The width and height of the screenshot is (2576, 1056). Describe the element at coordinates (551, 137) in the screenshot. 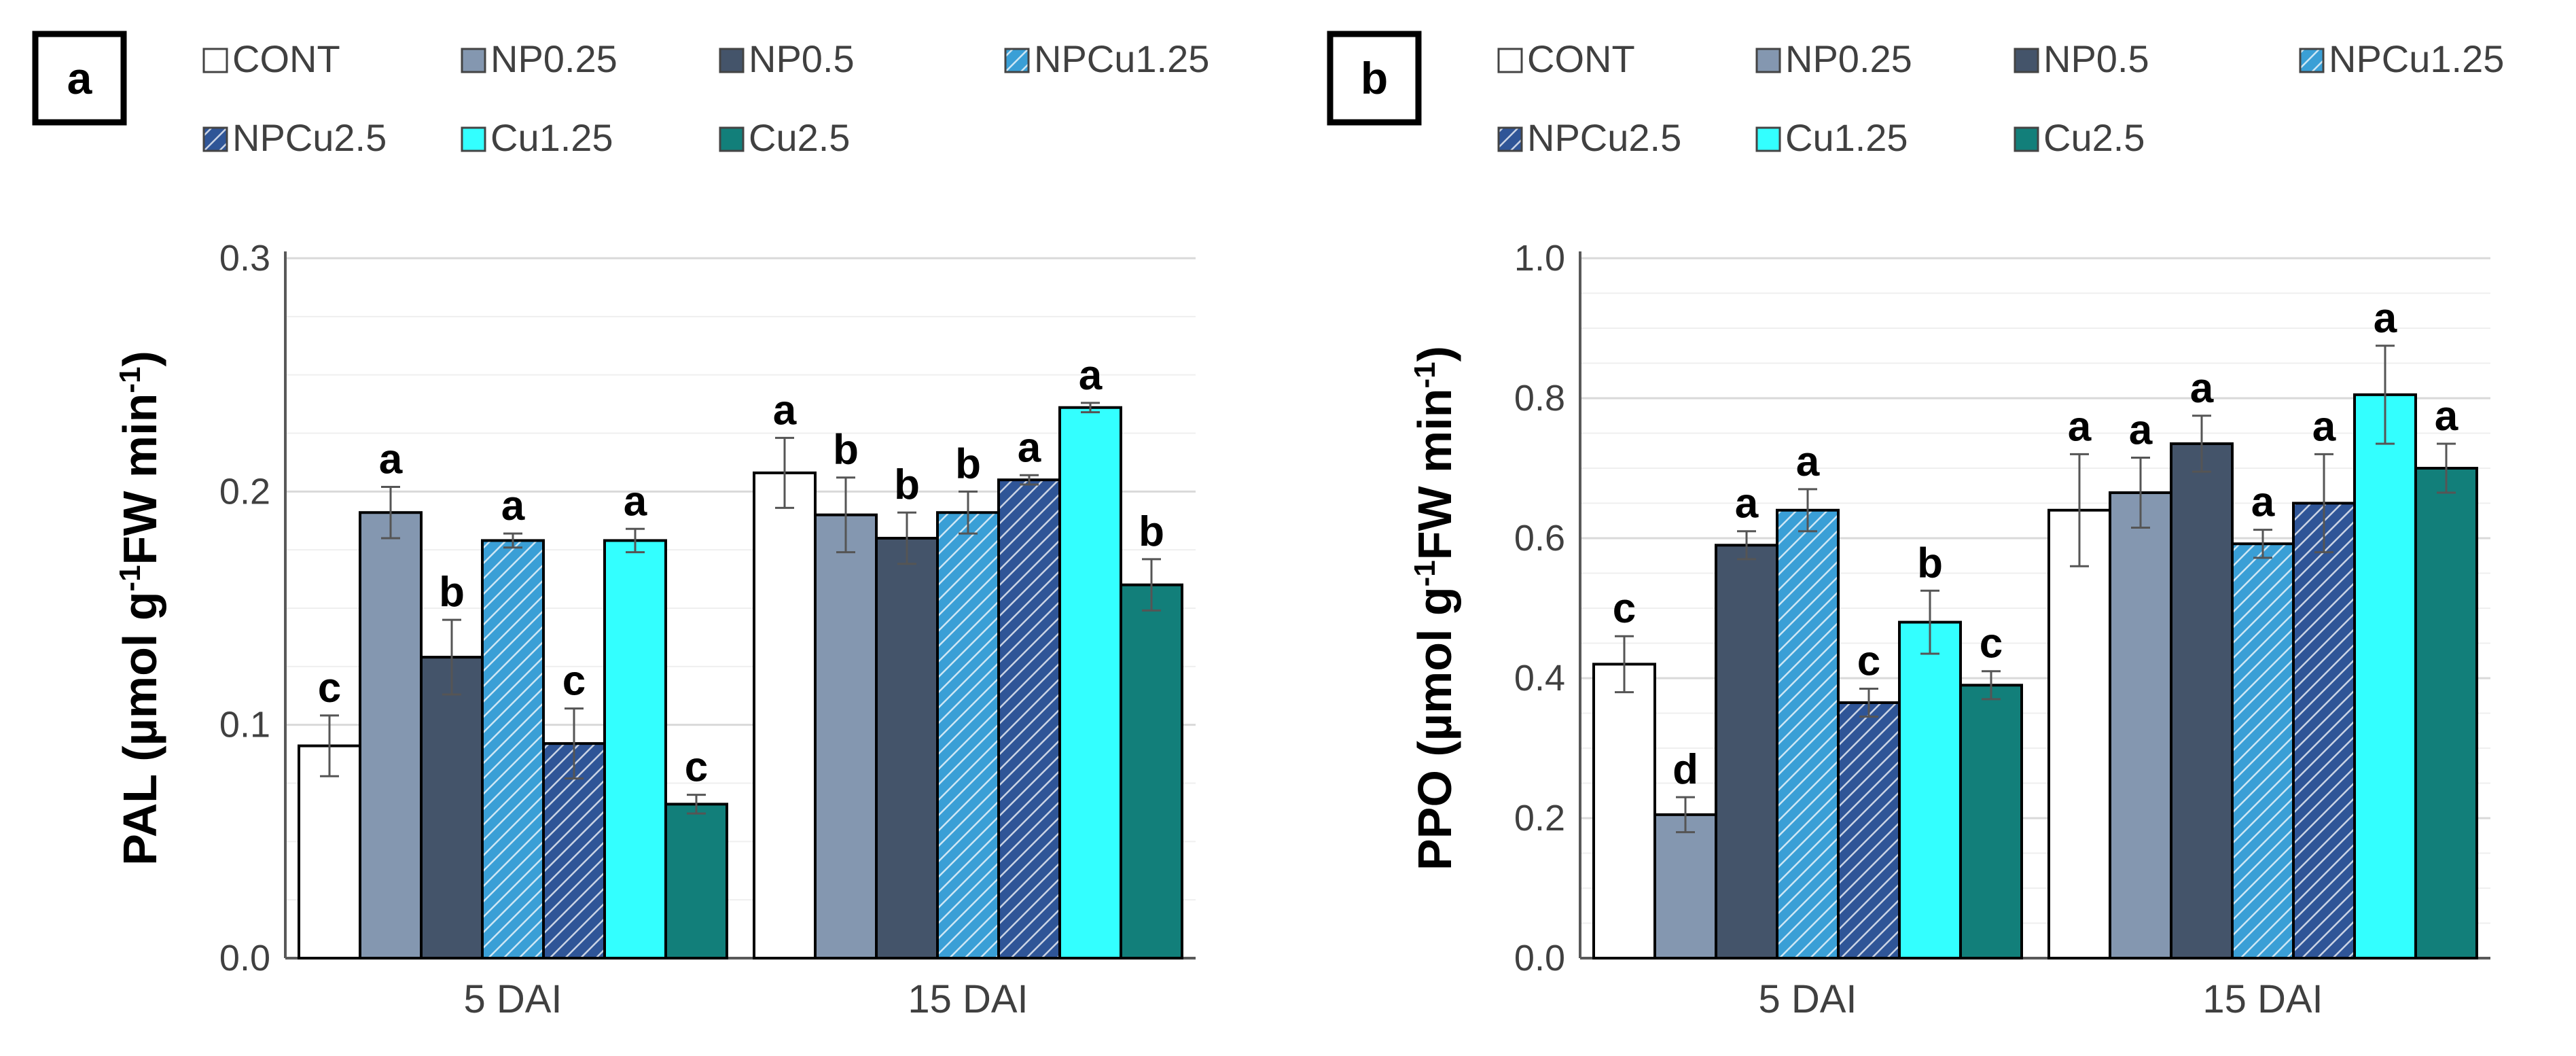

I see `legend-label: Cu1.25` at that location.